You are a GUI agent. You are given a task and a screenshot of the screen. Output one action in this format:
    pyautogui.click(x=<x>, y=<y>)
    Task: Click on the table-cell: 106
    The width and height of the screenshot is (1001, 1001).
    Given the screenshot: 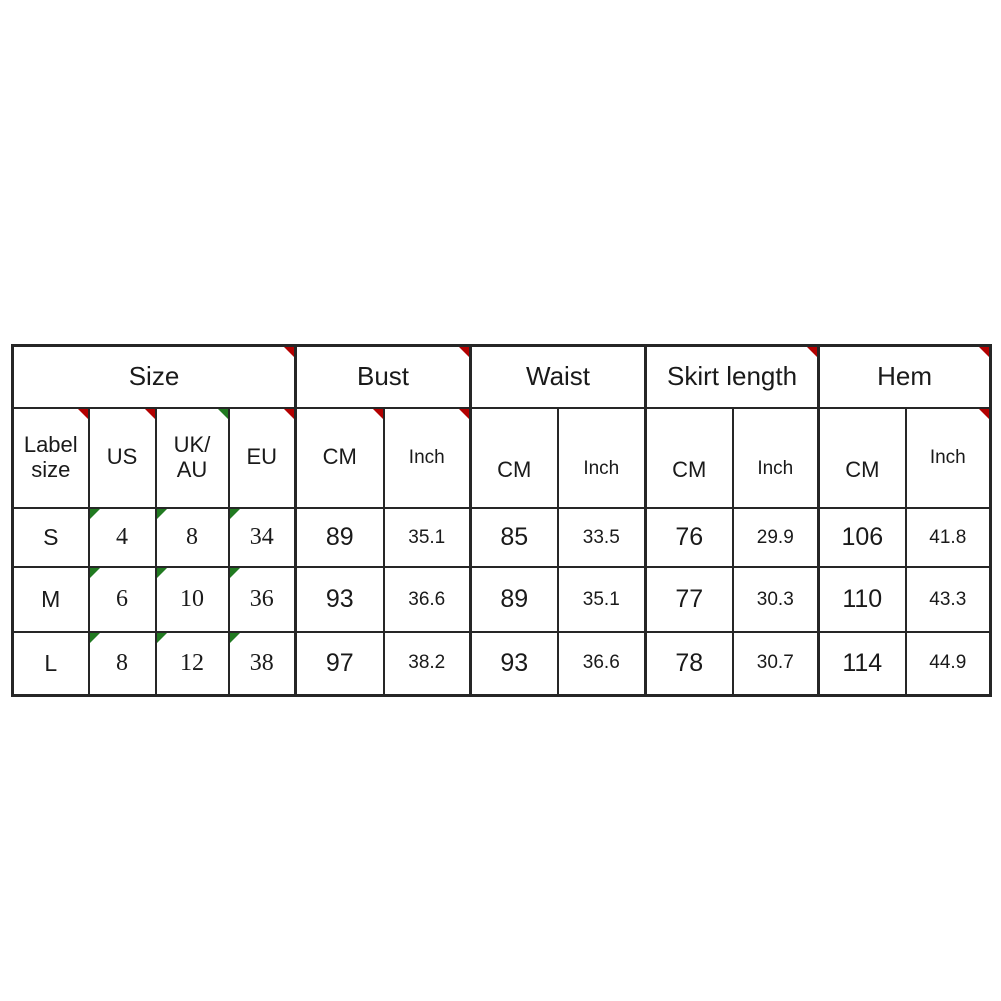 What is the action you would take?
    pyautogui.click(x=862, y=537)
    